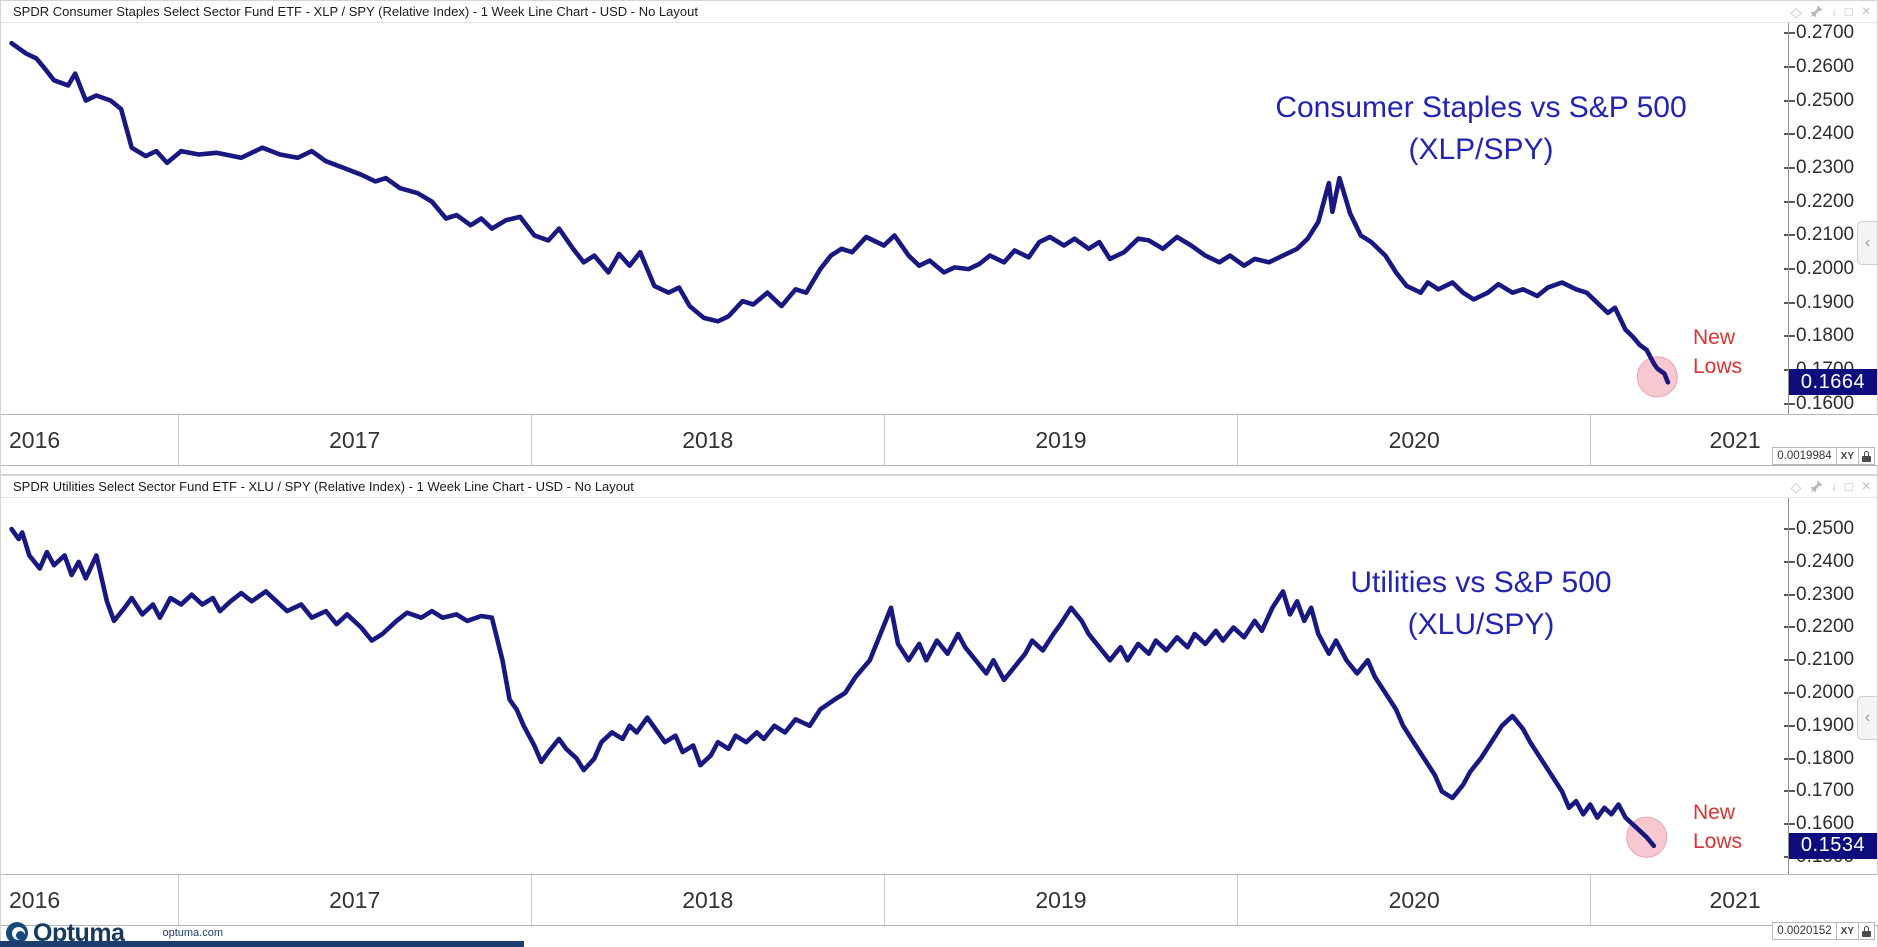 The image size is (1878, 947). I want to click on y-axis-label: 0.2600, so click(1825, 66).